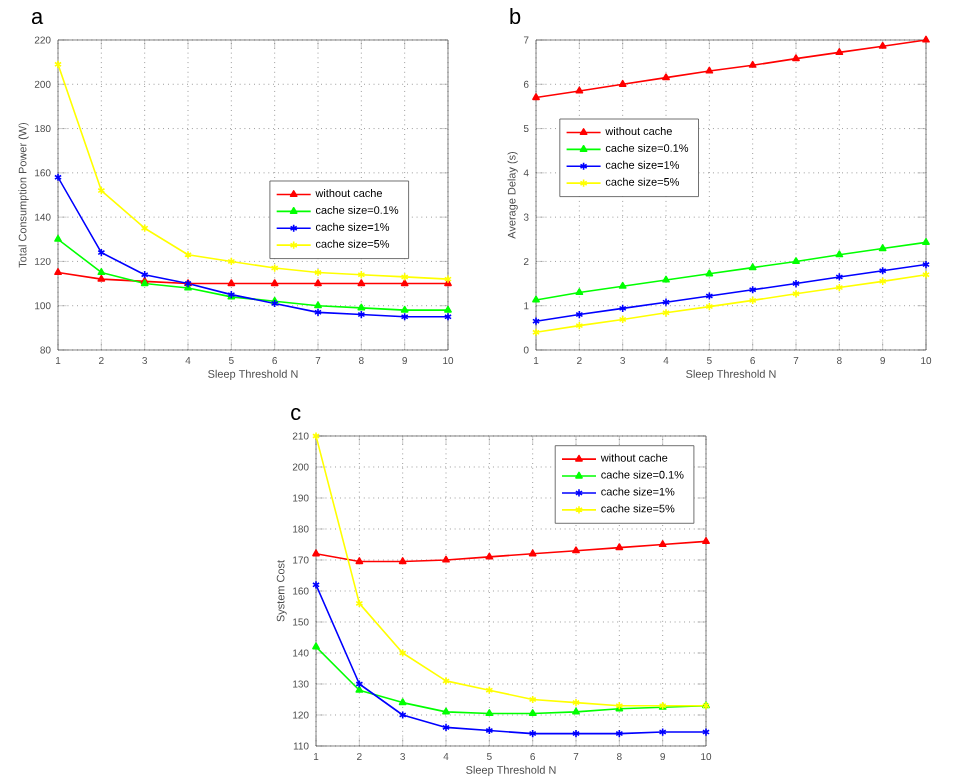 The image size is (964, 782). What do you see at coordinates (296, 413) in the screenshot?
I see `chart-title: c` at bounding box center [296, 413].